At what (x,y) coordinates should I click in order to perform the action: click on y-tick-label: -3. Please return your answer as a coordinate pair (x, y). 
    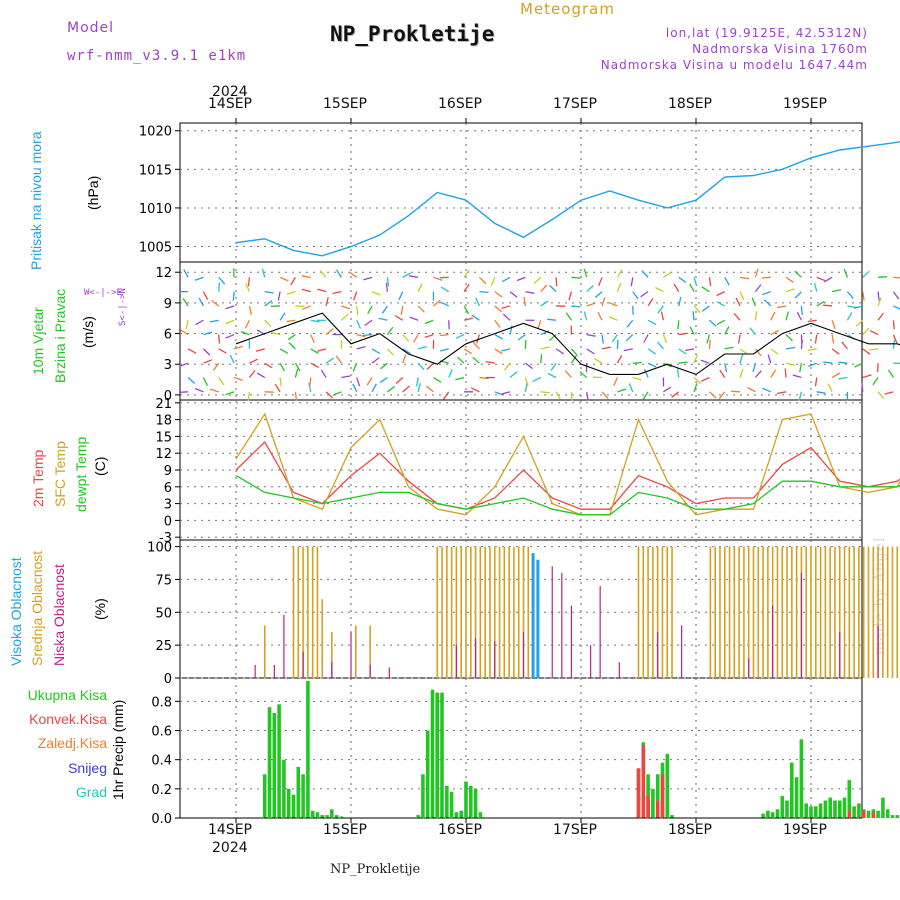
    Looking at the image, I should click on (165, 538).